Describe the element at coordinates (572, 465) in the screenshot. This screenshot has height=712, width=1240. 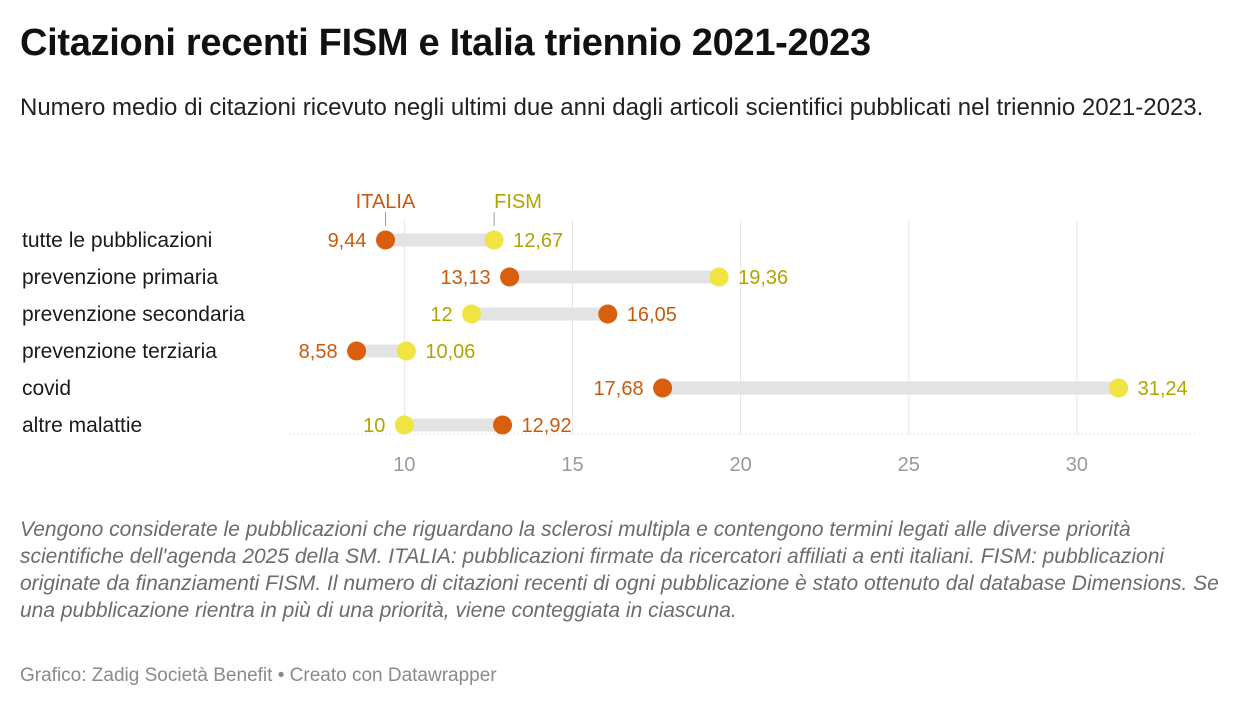
I see `x-tick-label: 15` at that location.